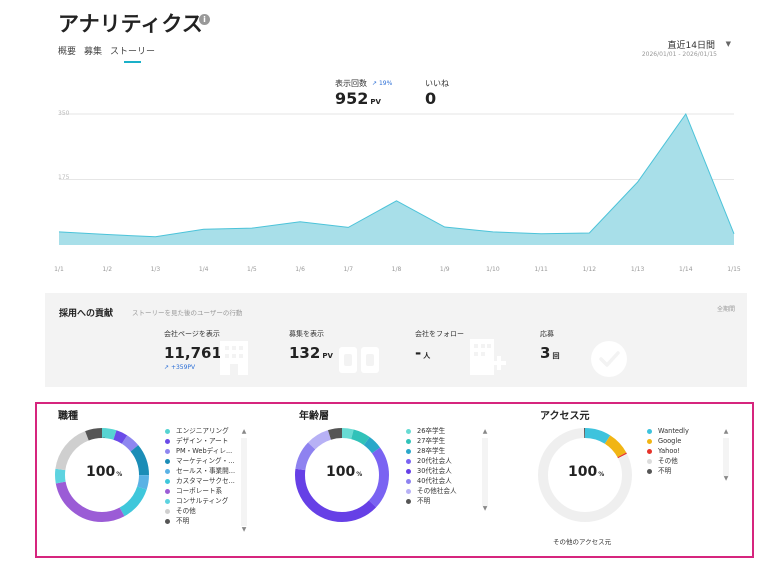  What do you see at coordinates (582, 542) in the screenshot?
I see `other-access-sources-link: その他のアクセス元` at bounding box center [582, 542].